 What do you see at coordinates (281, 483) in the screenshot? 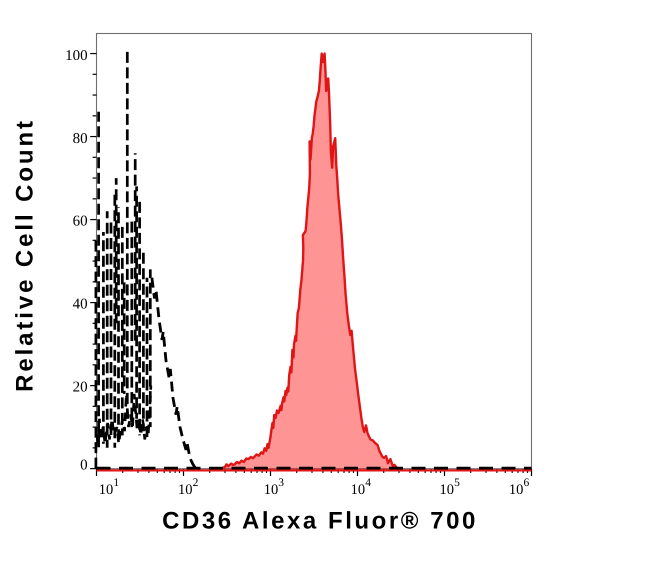
I see `svg-text: 3` at bounding box center [281, 483].